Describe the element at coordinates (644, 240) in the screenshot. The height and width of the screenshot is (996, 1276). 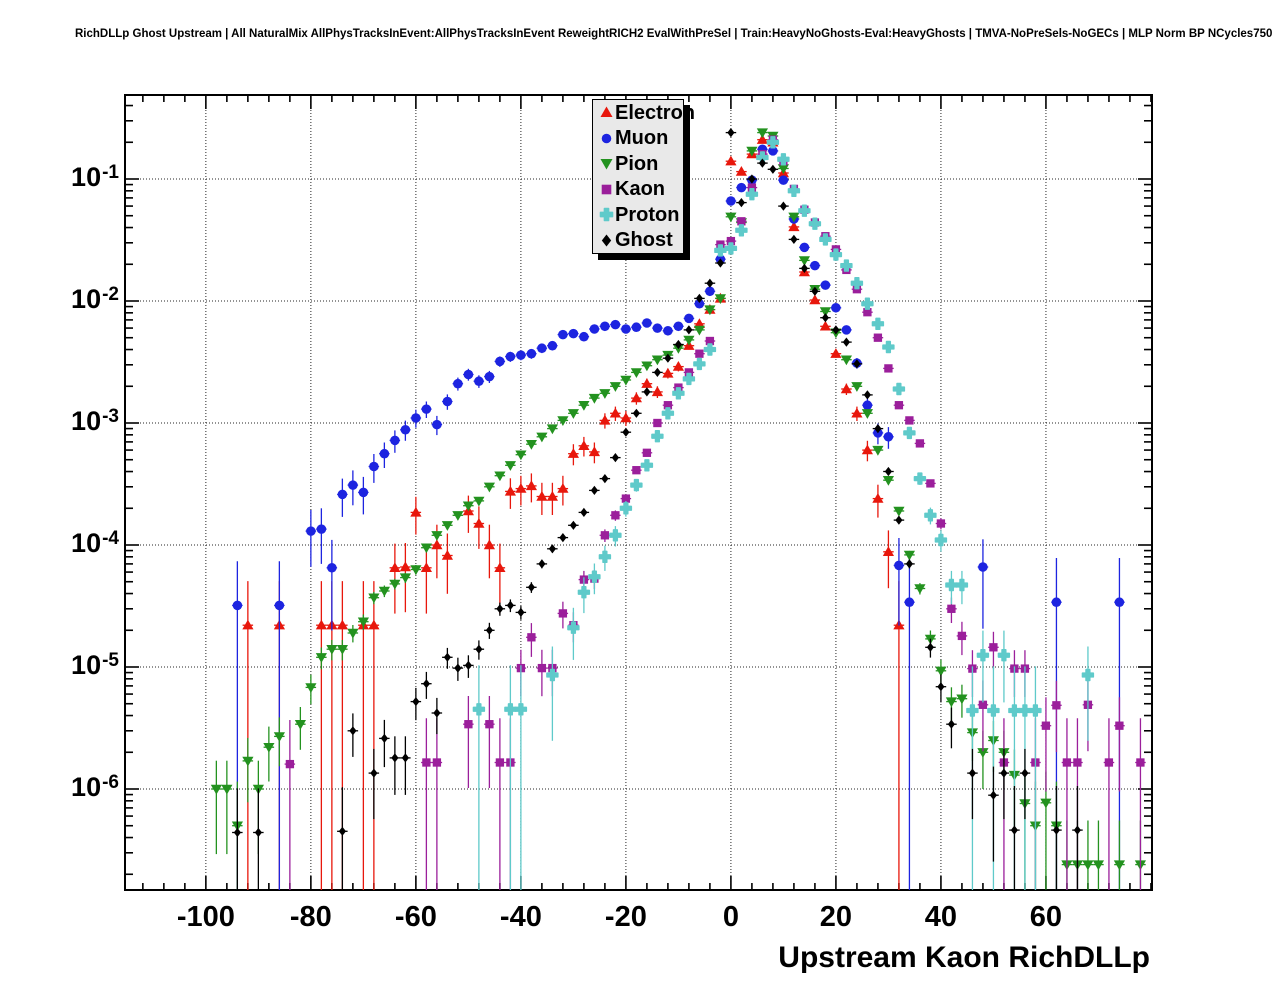
I see `legend-label: Ghost` at that location.